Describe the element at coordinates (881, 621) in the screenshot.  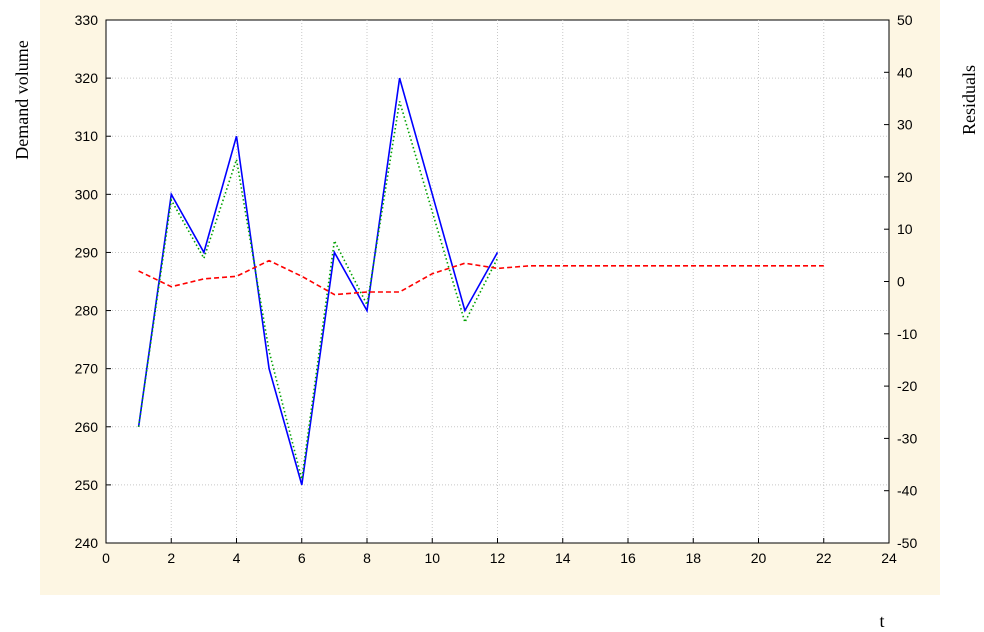
I see `x-axis-title: t` at that location.